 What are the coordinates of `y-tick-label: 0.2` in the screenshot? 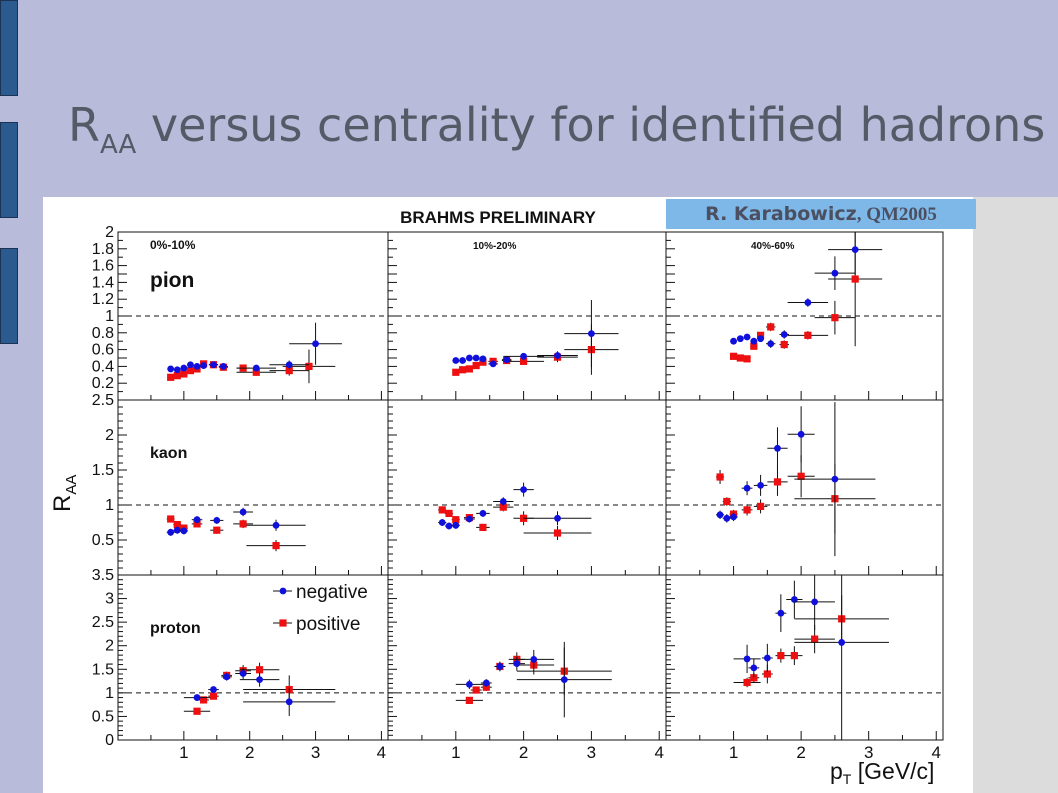 It's located at (103, 383).